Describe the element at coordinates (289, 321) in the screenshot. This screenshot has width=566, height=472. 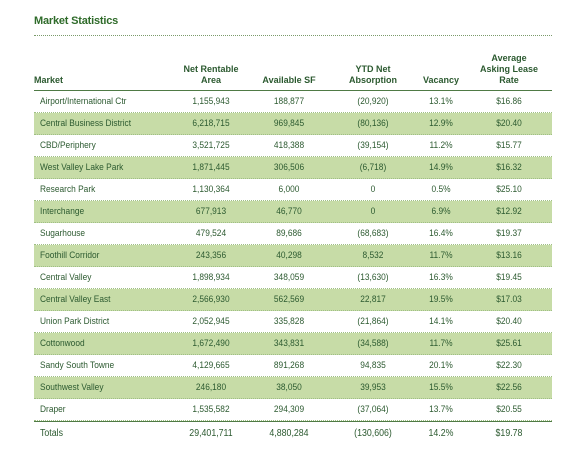
I see `cell-available-sf: 335,828` at that location.